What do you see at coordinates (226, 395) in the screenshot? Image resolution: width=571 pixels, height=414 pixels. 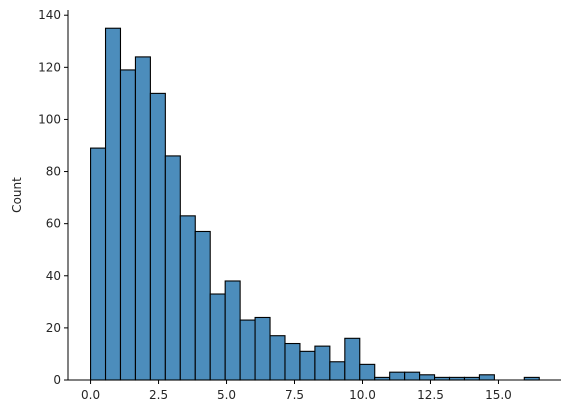 I see `x-tick-label: 5.0` at bounding box center [226, 395].